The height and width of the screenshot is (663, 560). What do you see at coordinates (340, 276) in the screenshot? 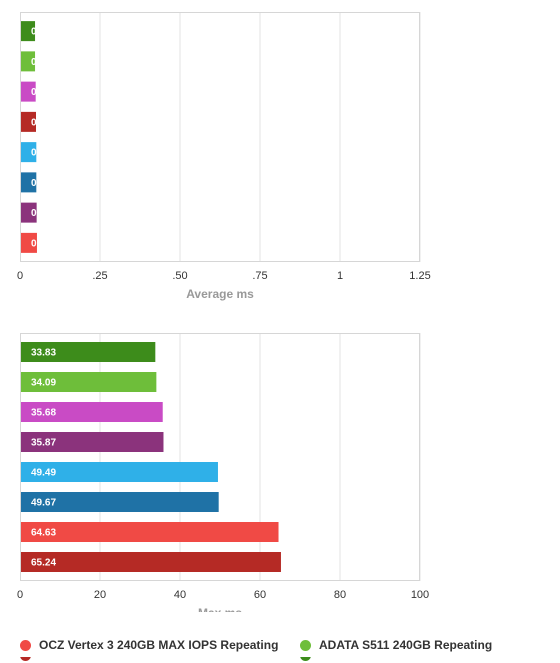
I see `x-tick-label: 1` at bounding box center [340, 276].